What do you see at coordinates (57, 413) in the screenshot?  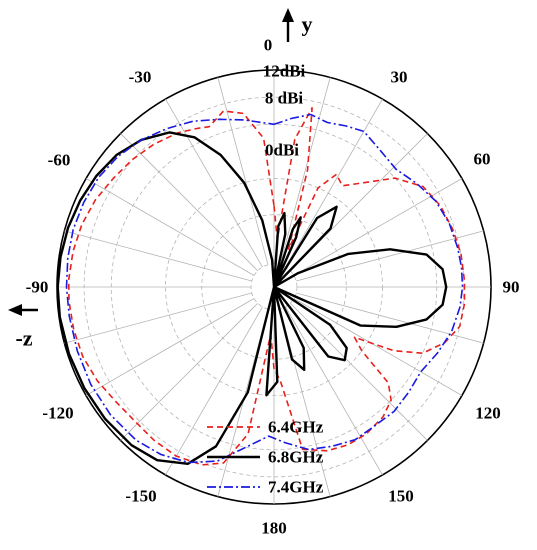 I see `angle-label-neg120: -120` at bounding box center [57, 413].